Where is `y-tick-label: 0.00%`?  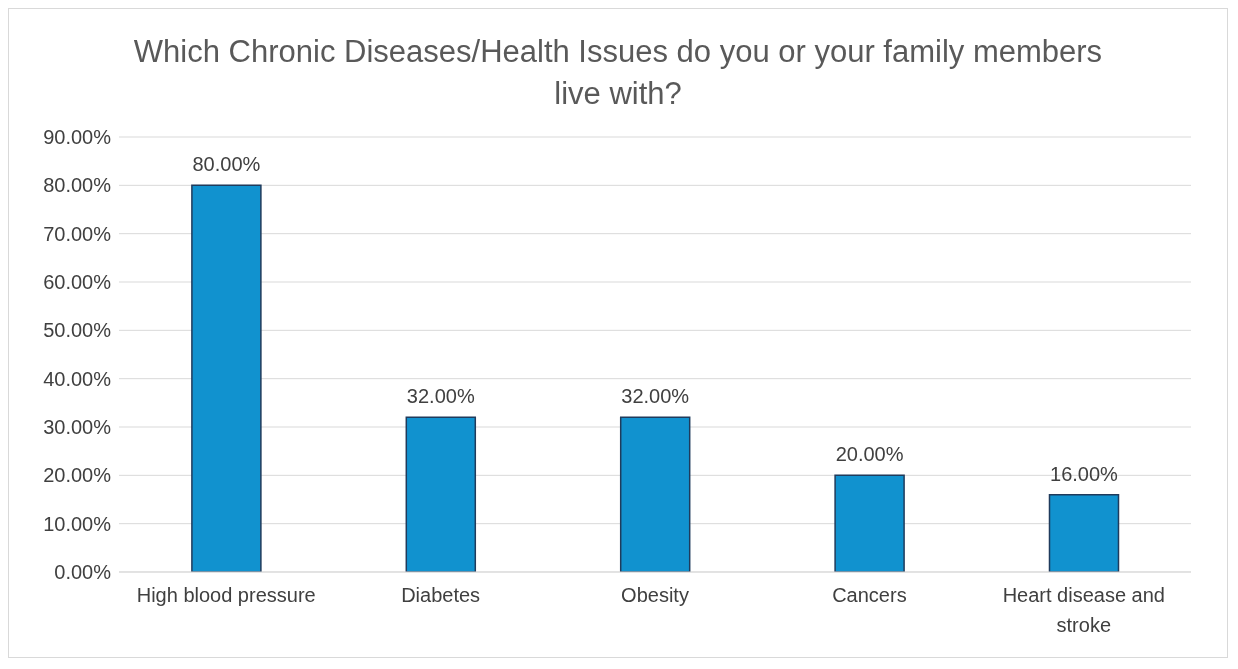 y-tick-label: 0.00% is located at coordinates (83, 572).